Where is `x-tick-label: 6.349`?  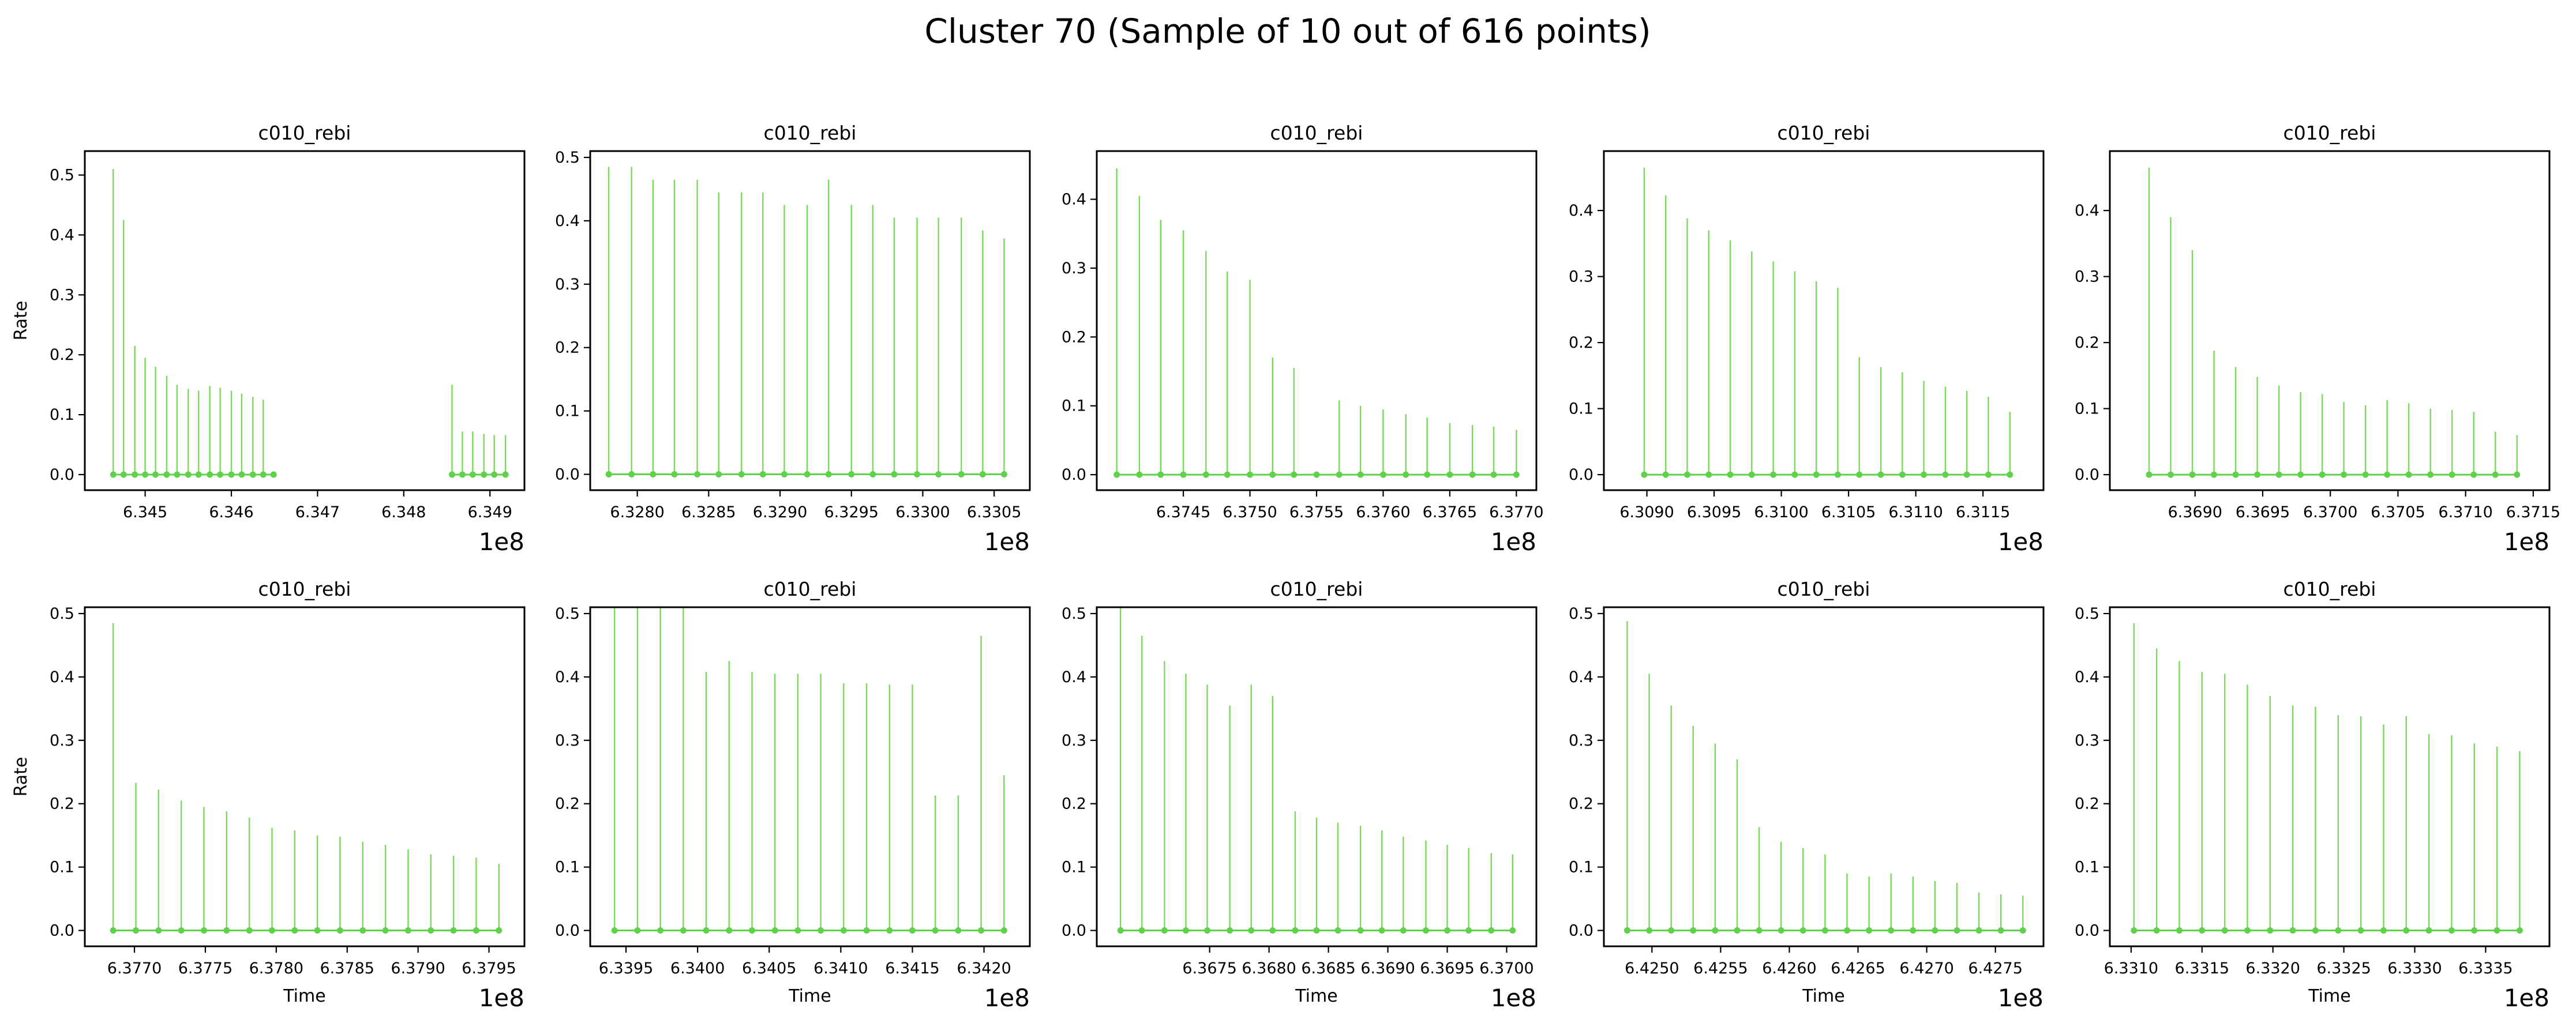 x-tick-label: 6.349 is located at coordinates (490, 512).